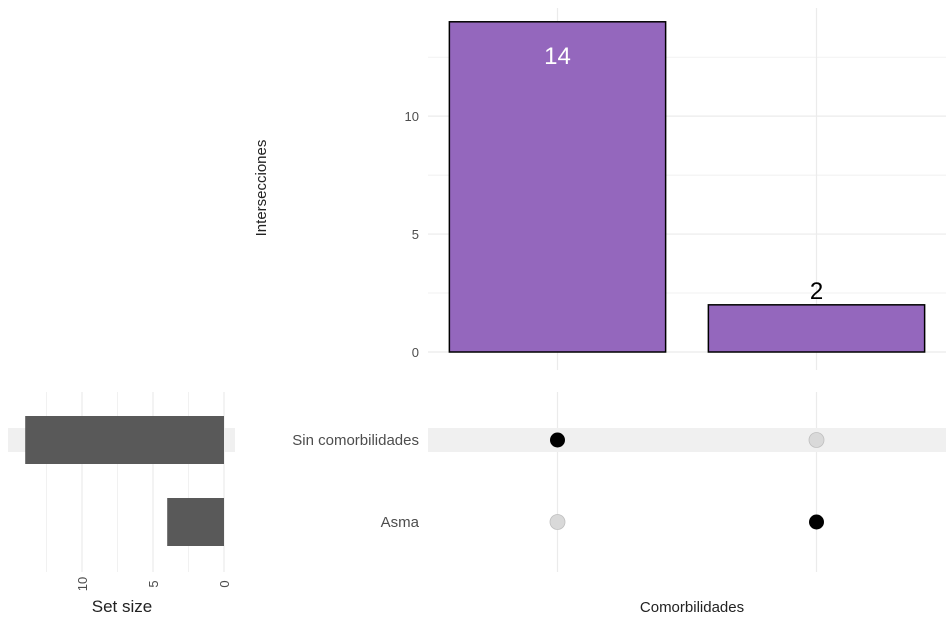 This screenshot has height=619, width=948. I want to click on matrix-dots, so click(687, 481).